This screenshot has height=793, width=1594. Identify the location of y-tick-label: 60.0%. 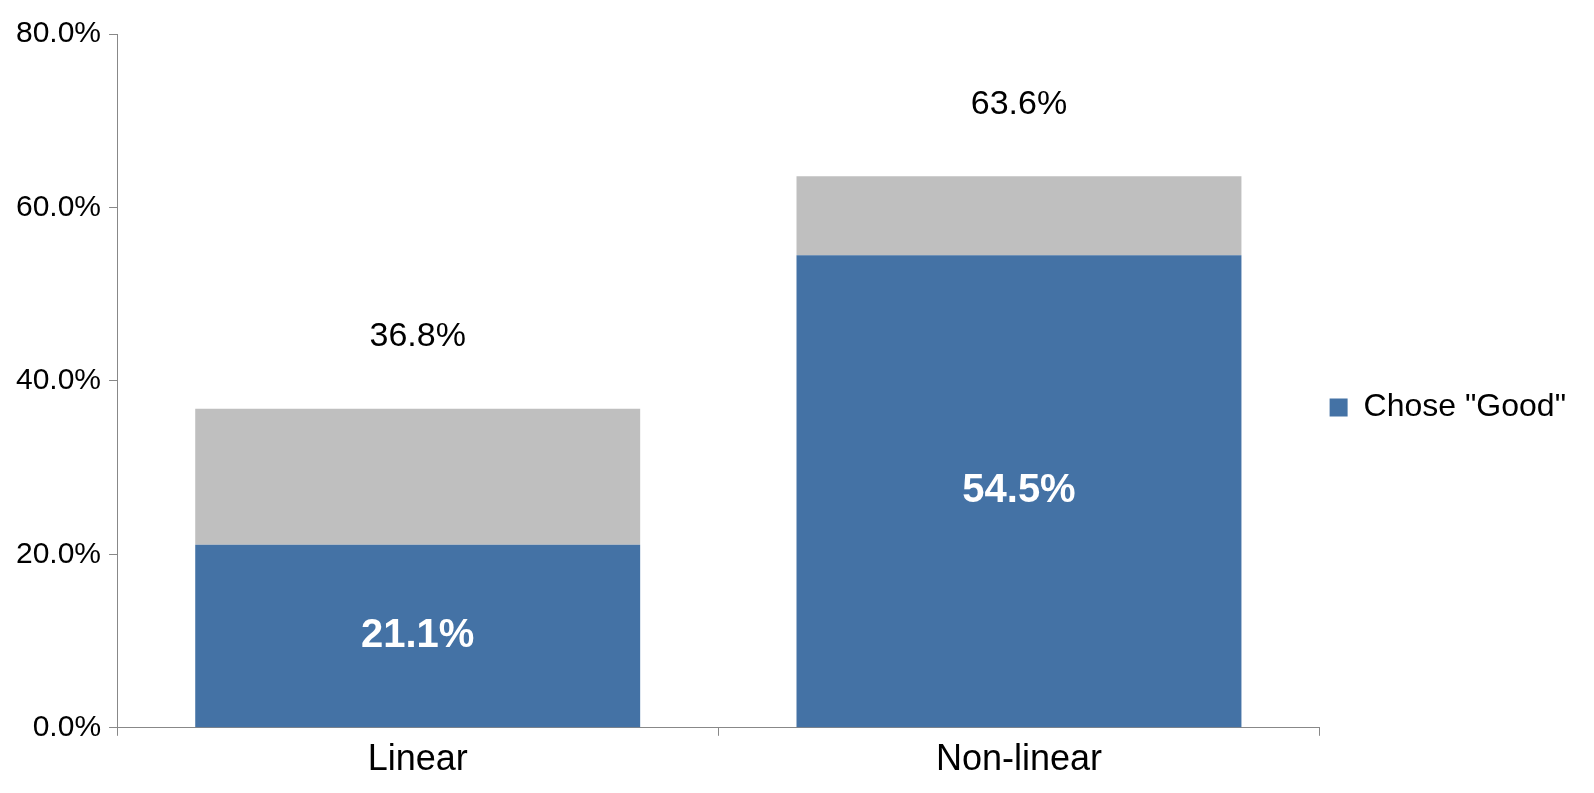
(58, 205).